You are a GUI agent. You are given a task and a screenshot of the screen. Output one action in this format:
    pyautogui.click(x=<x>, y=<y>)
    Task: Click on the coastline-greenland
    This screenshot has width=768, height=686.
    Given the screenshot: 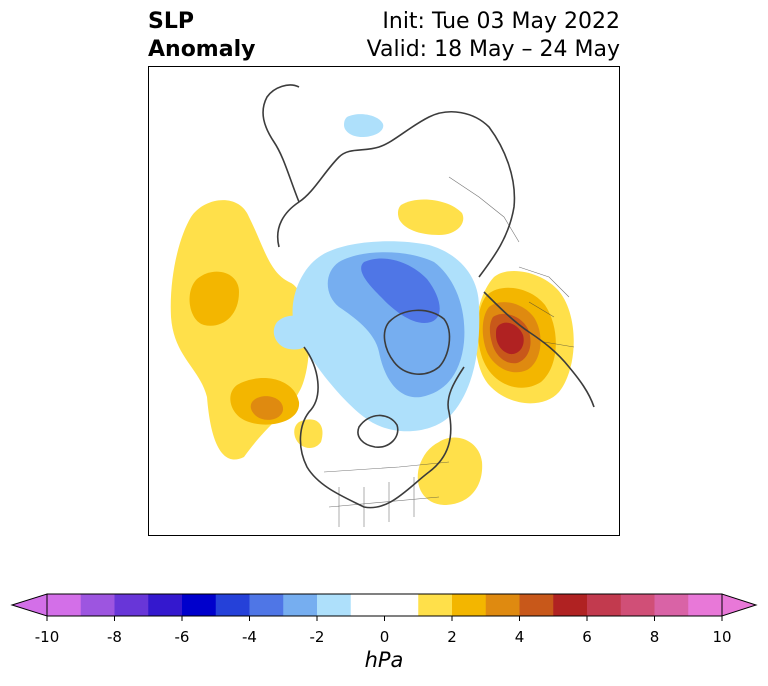 What is the action you would take?
    pyautogui.click(x=417, y=342)
    